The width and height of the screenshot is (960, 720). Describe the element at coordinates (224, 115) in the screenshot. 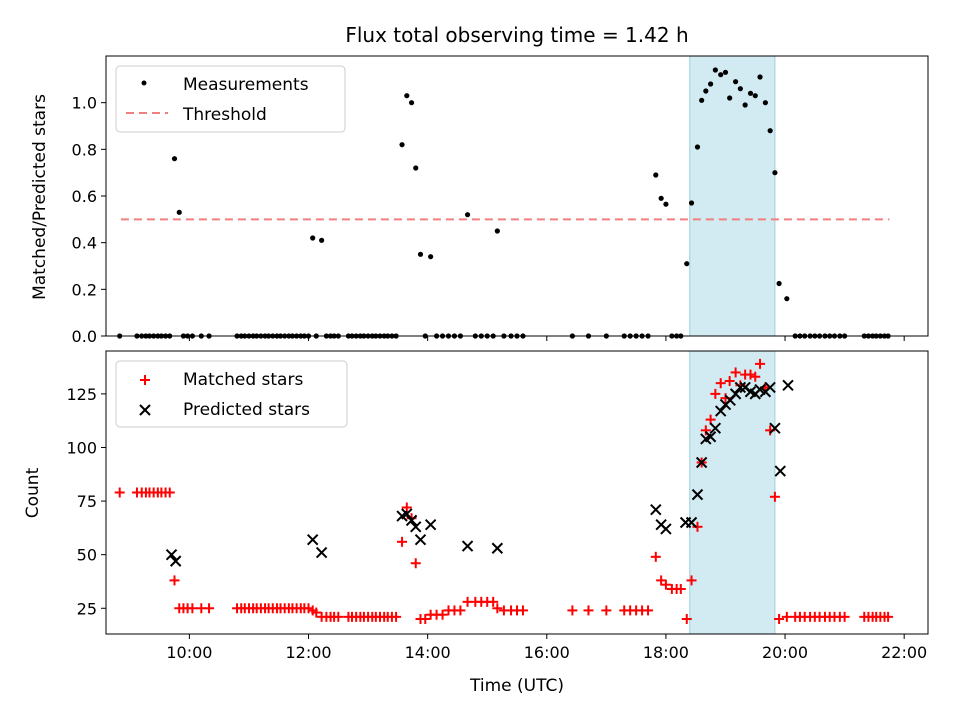

I see `legend-threshold-label: Threshold` at that location.